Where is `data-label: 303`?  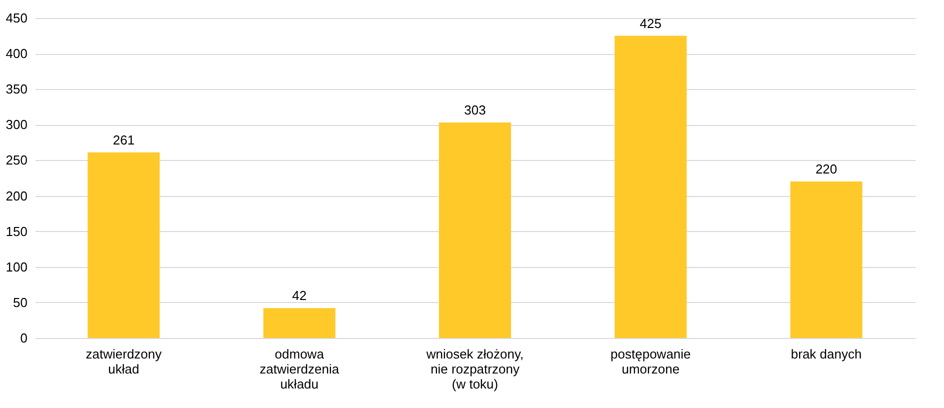
data-label: 303 is located at coordinates (475, 110).